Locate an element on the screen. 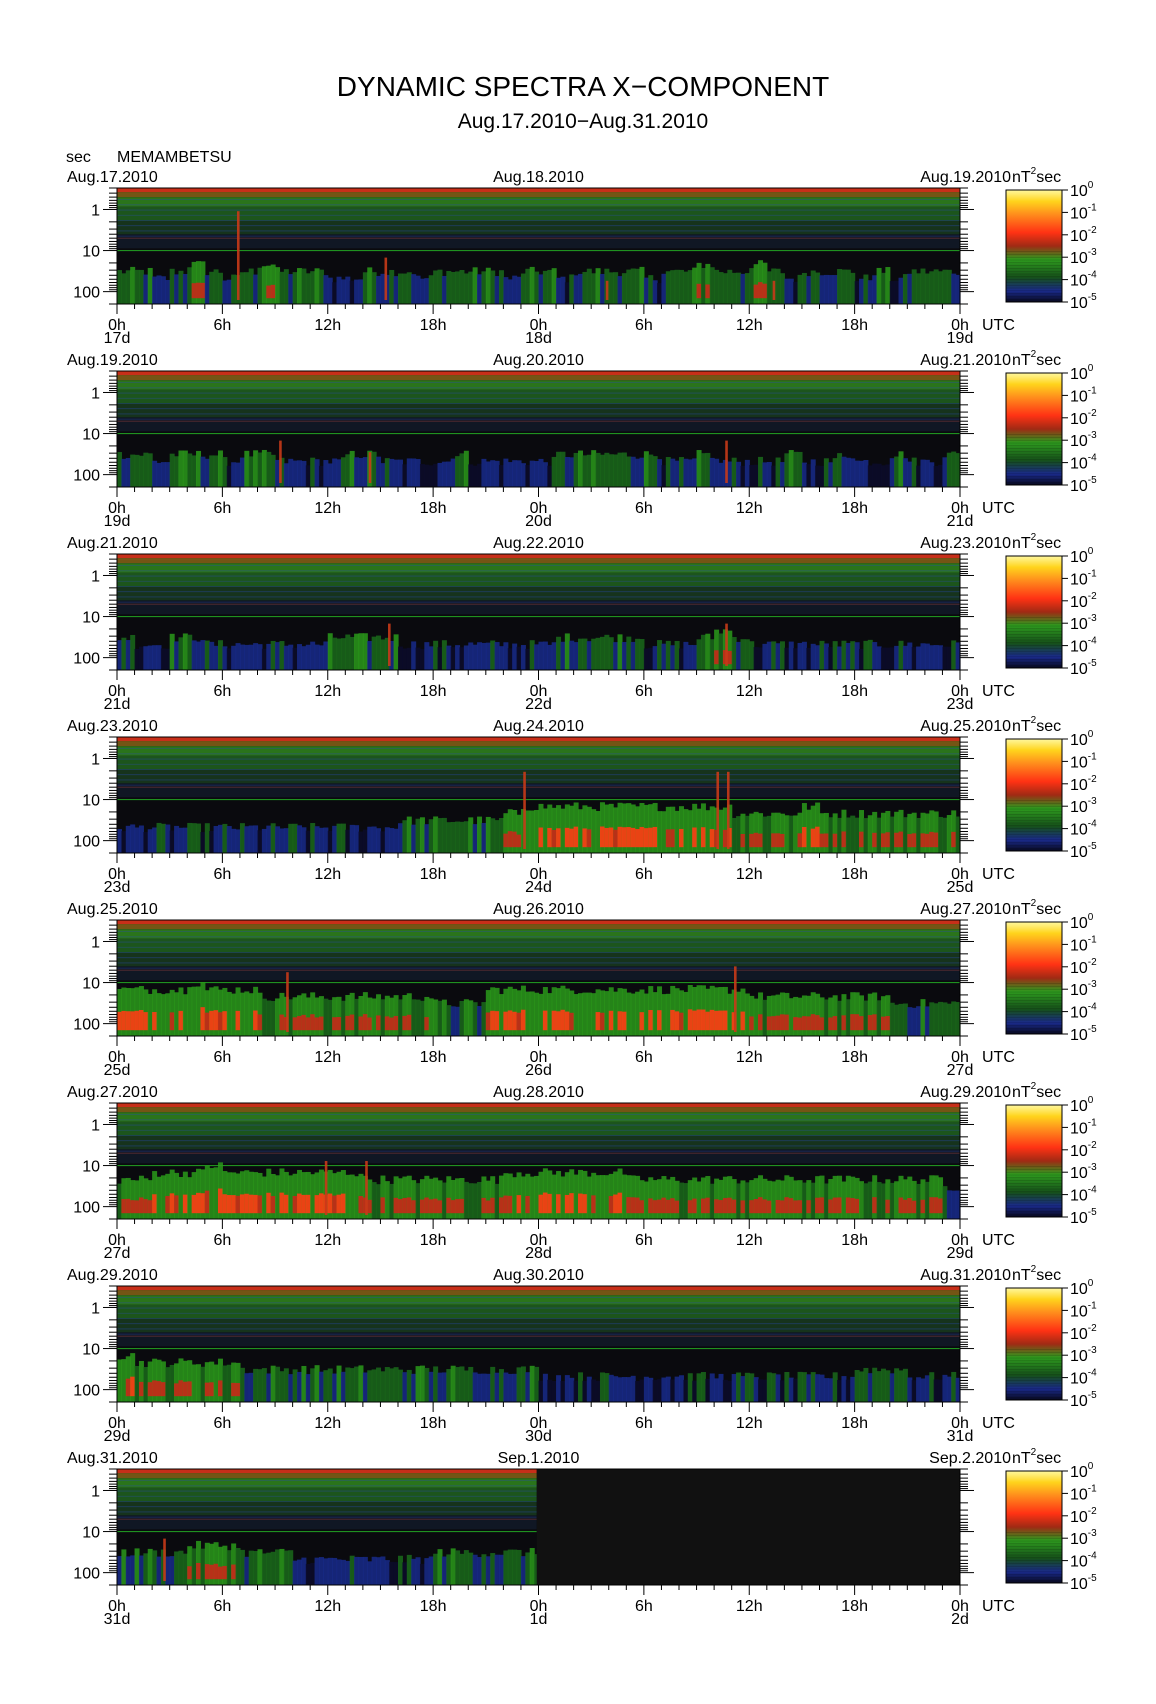 Image resolution: width=1156 pixels, height=1704 pixels. colorbar-tick-label: 10⁻⁴ is located at coordinates (1083, 646).